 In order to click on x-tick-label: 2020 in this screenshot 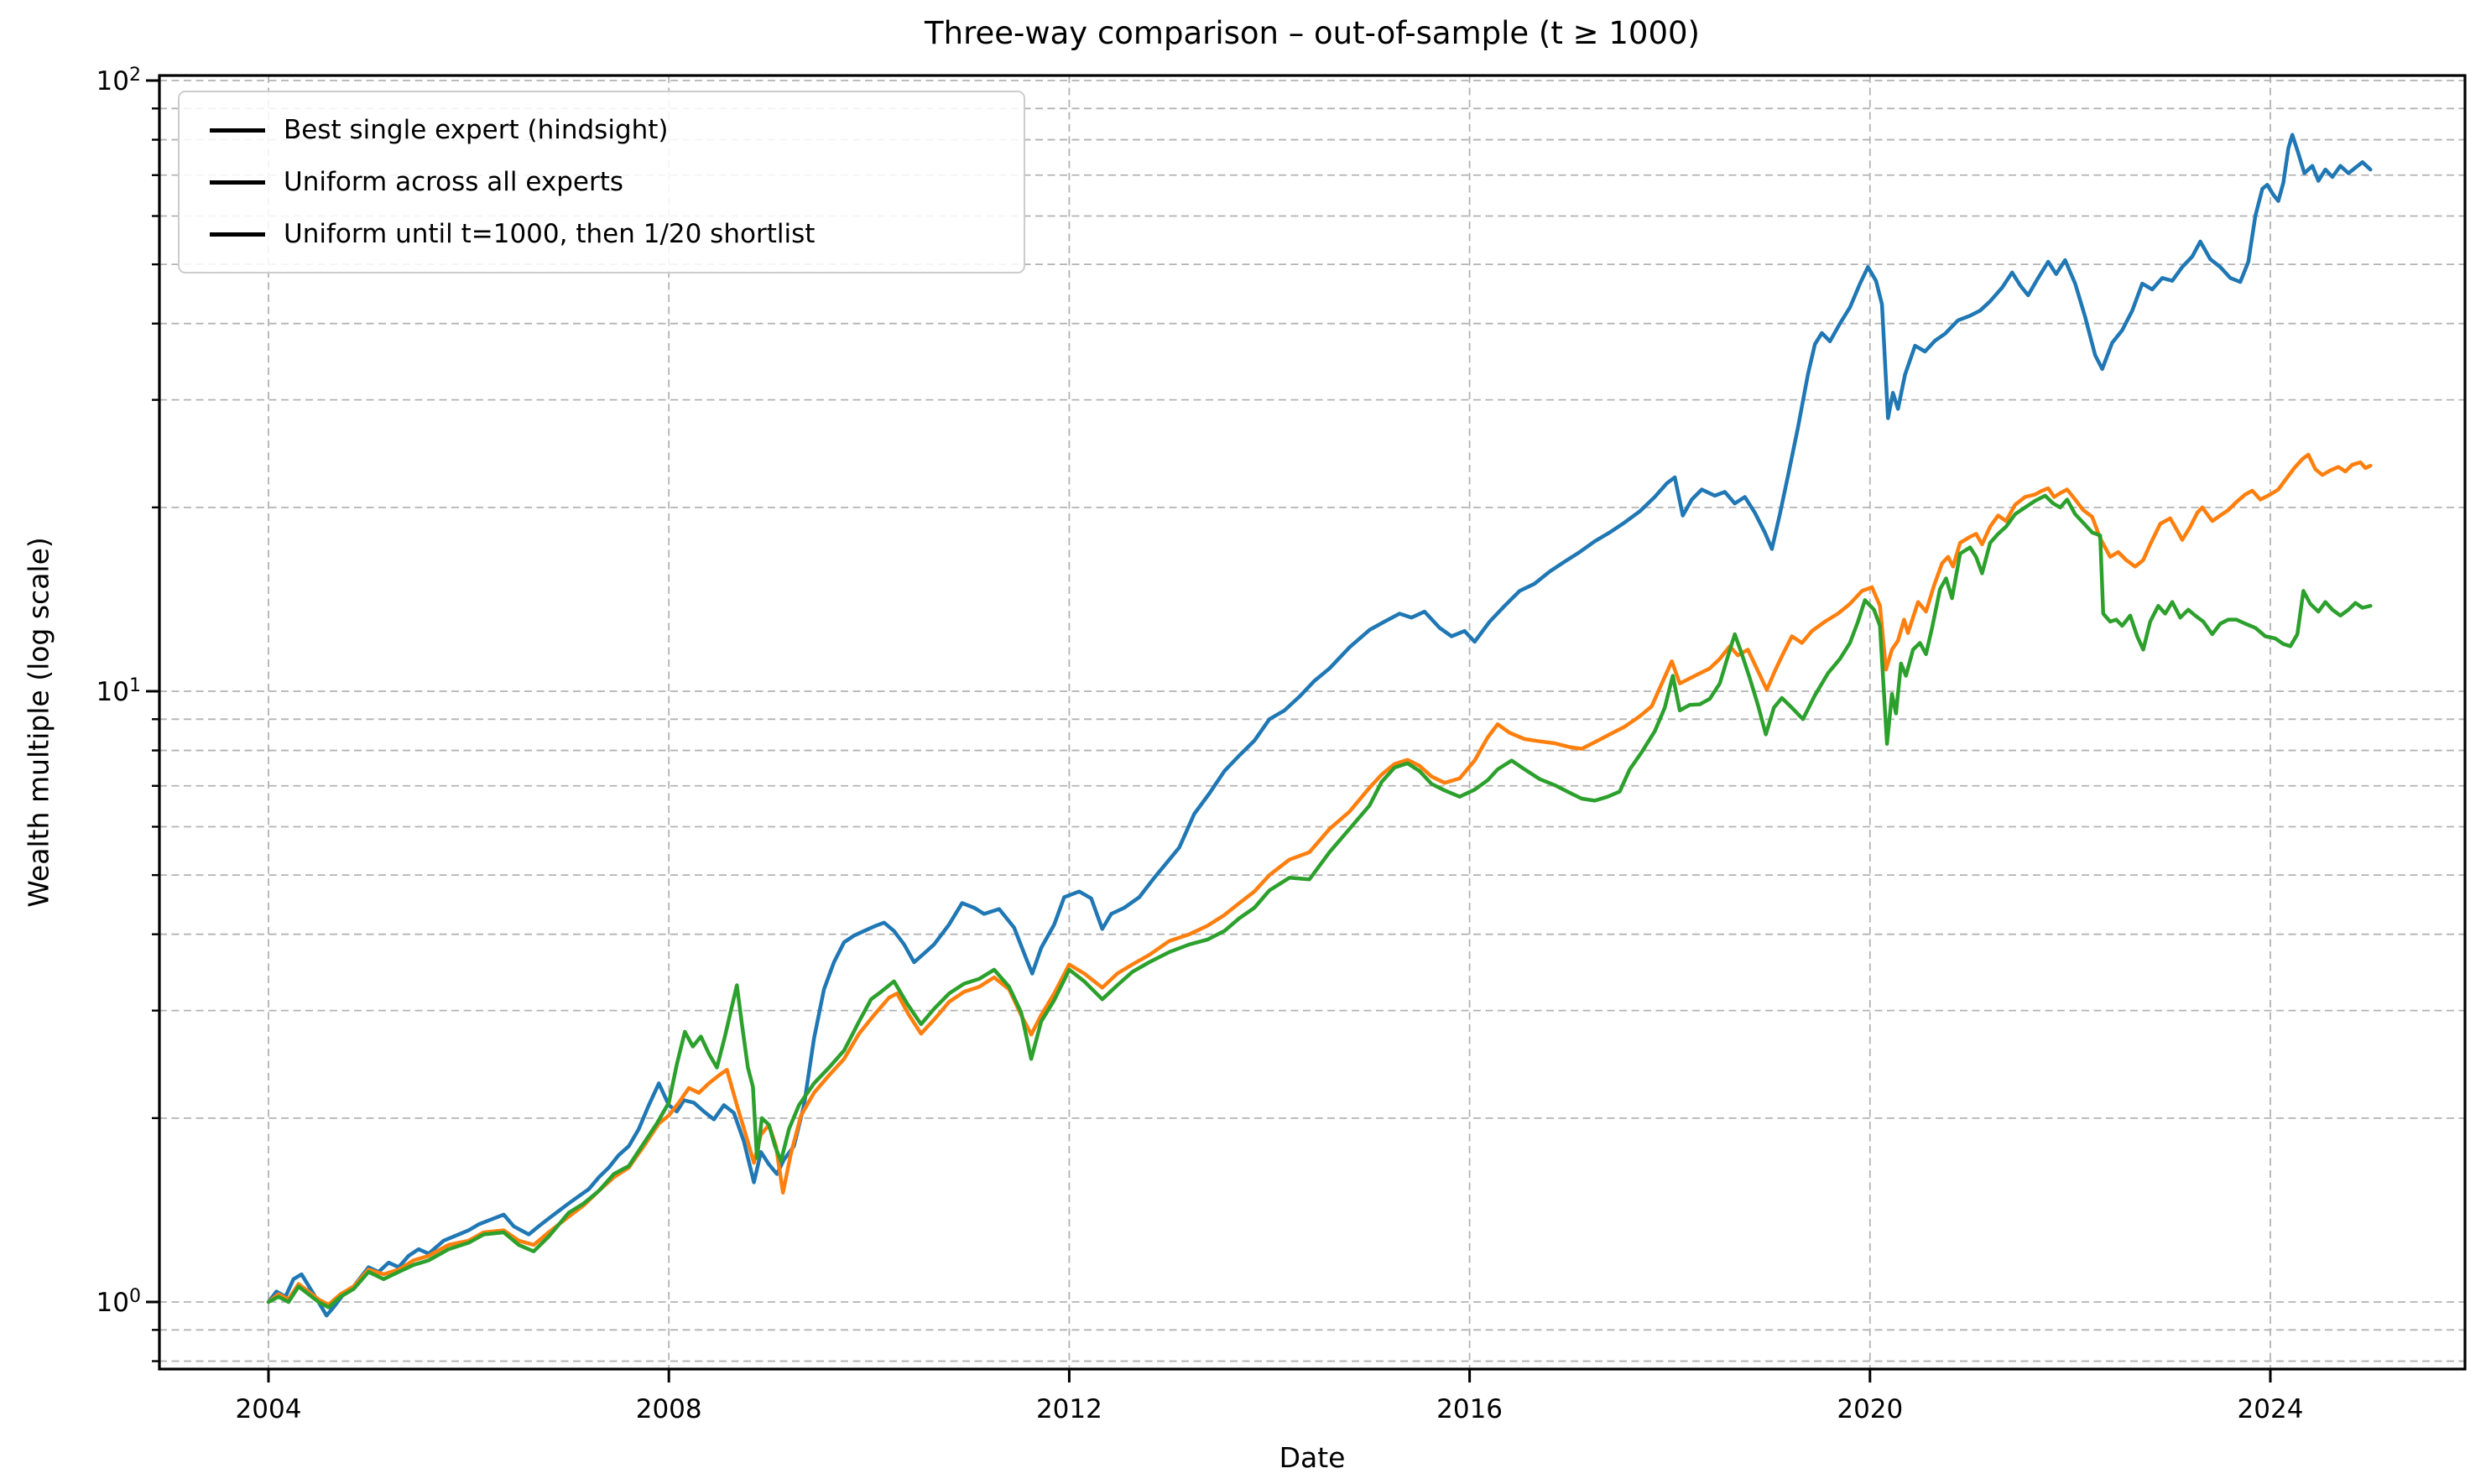, I will do `click(1870, 1409)`.